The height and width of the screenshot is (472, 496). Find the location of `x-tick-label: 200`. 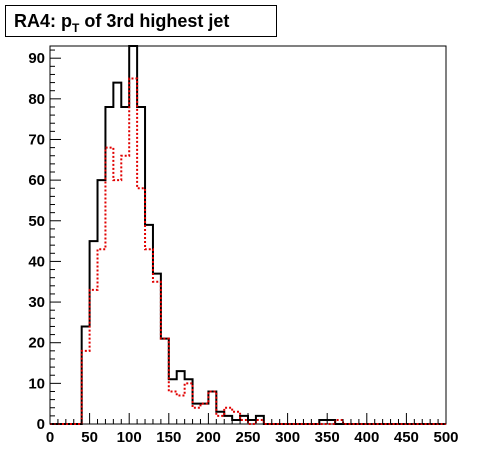

x-tick-label: 200 is located at coordinates (208, 437).